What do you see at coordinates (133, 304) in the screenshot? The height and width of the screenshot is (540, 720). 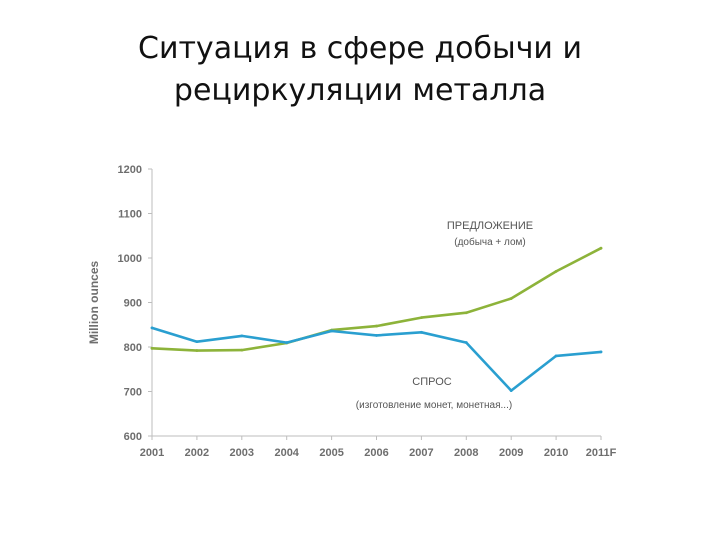 I see `y-tick-label: 900` at bounding box center [133, 304].